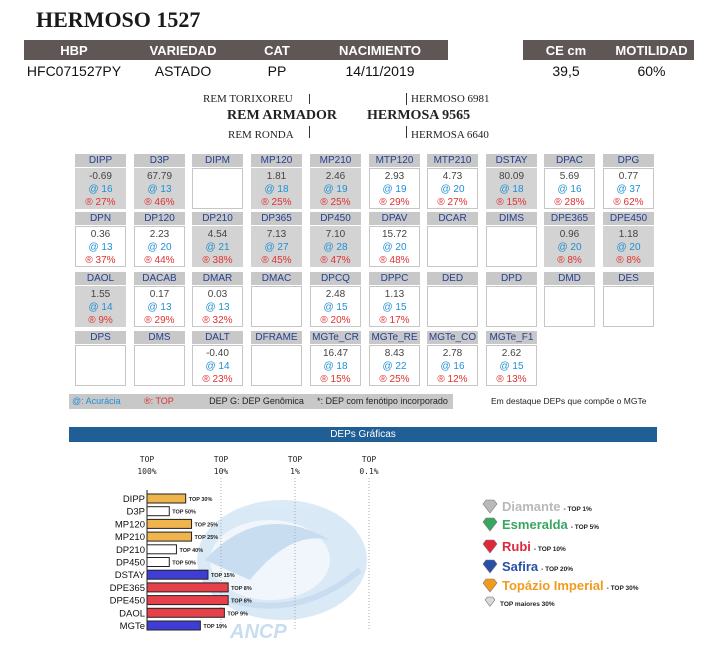 This screenshot has height=653, width=723. I want to click on pedigree-dam: HERMOSA 9565, so click(419, 115).